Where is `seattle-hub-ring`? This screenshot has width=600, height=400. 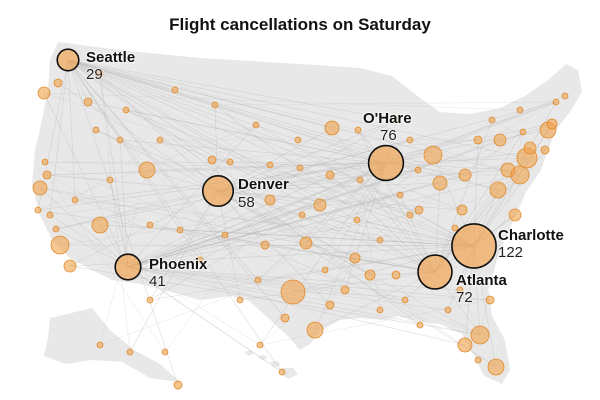
seattle-hub-ring is located at coordinates (68, 60).